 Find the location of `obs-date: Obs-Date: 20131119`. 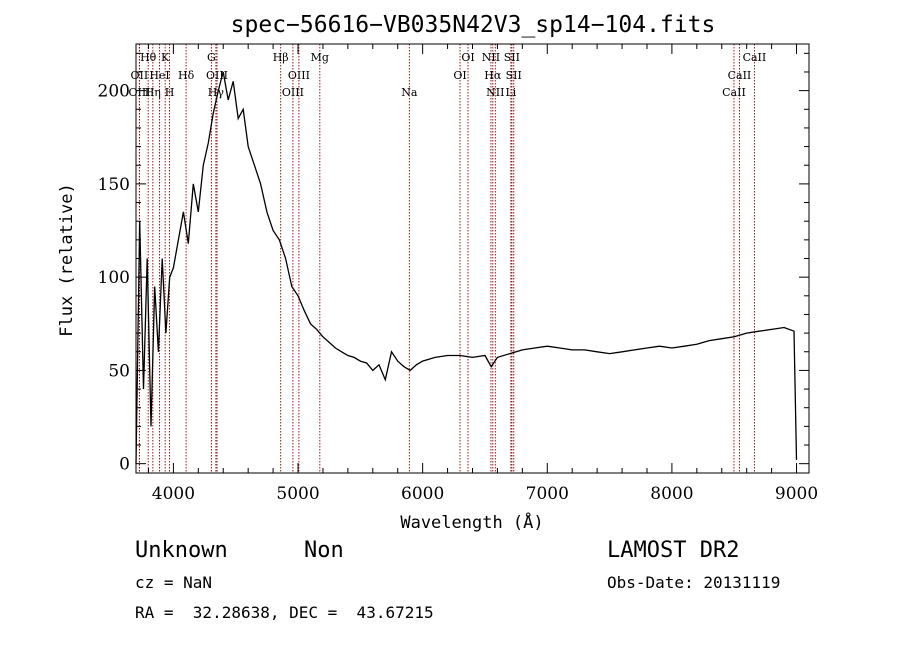

obs-date: Obs-Date: 20131119 is located at coordinates (694, 582).